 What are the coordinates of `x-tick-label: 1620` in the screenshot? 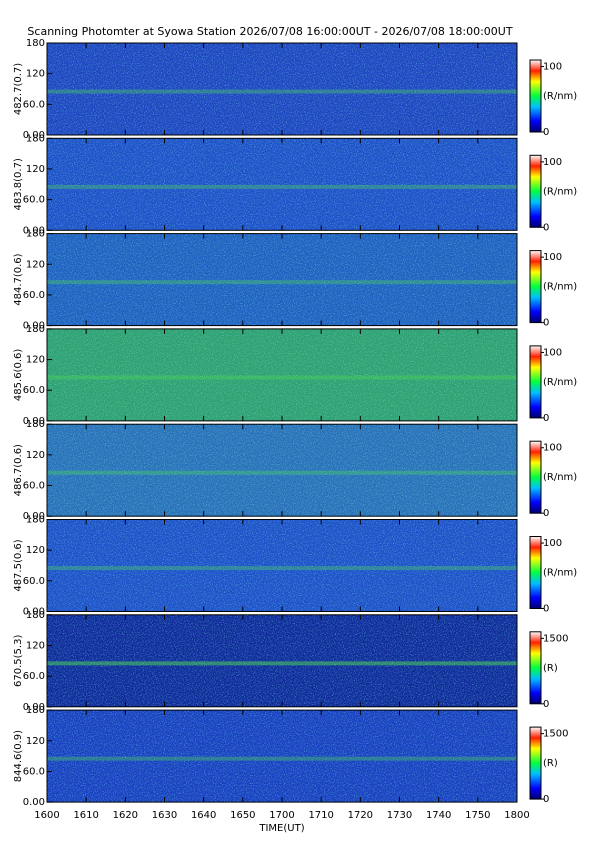 It's located at (125, 815).